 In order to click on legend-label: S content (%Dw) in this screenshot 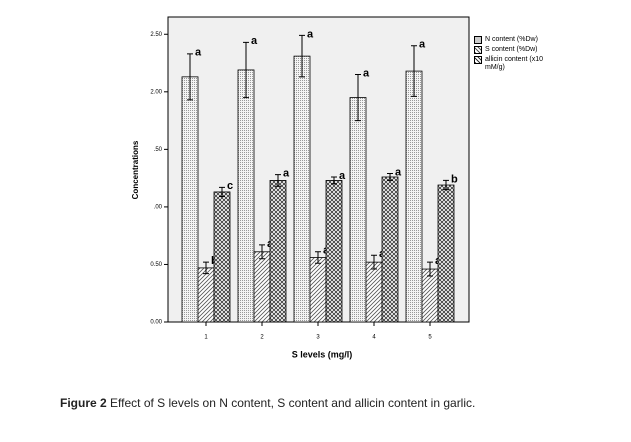, I will do `click(511, 49)`.